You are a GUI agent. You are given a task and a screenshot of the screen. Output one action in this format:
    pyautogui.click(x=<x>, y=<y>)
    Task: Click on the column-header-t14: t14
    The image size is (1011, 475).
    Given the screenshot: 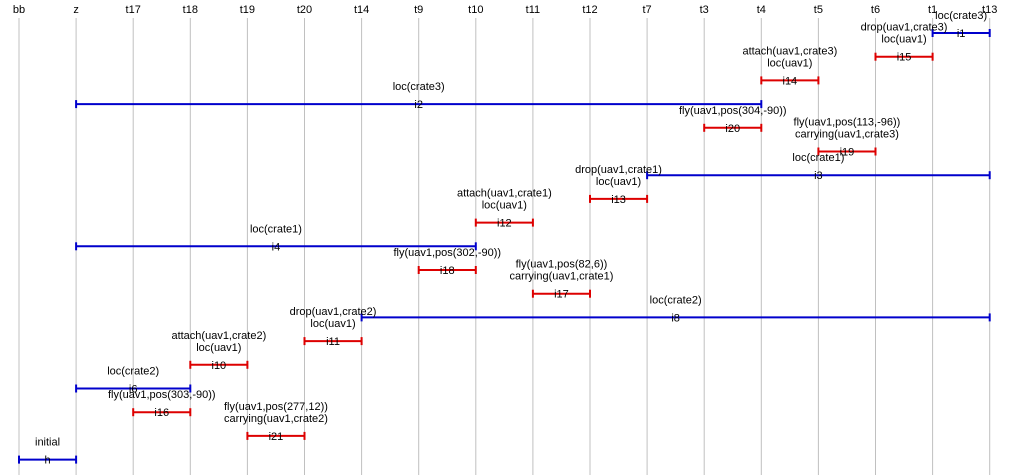 What is the action you would take?
    pyautogui.click(x=361, y=10)
    